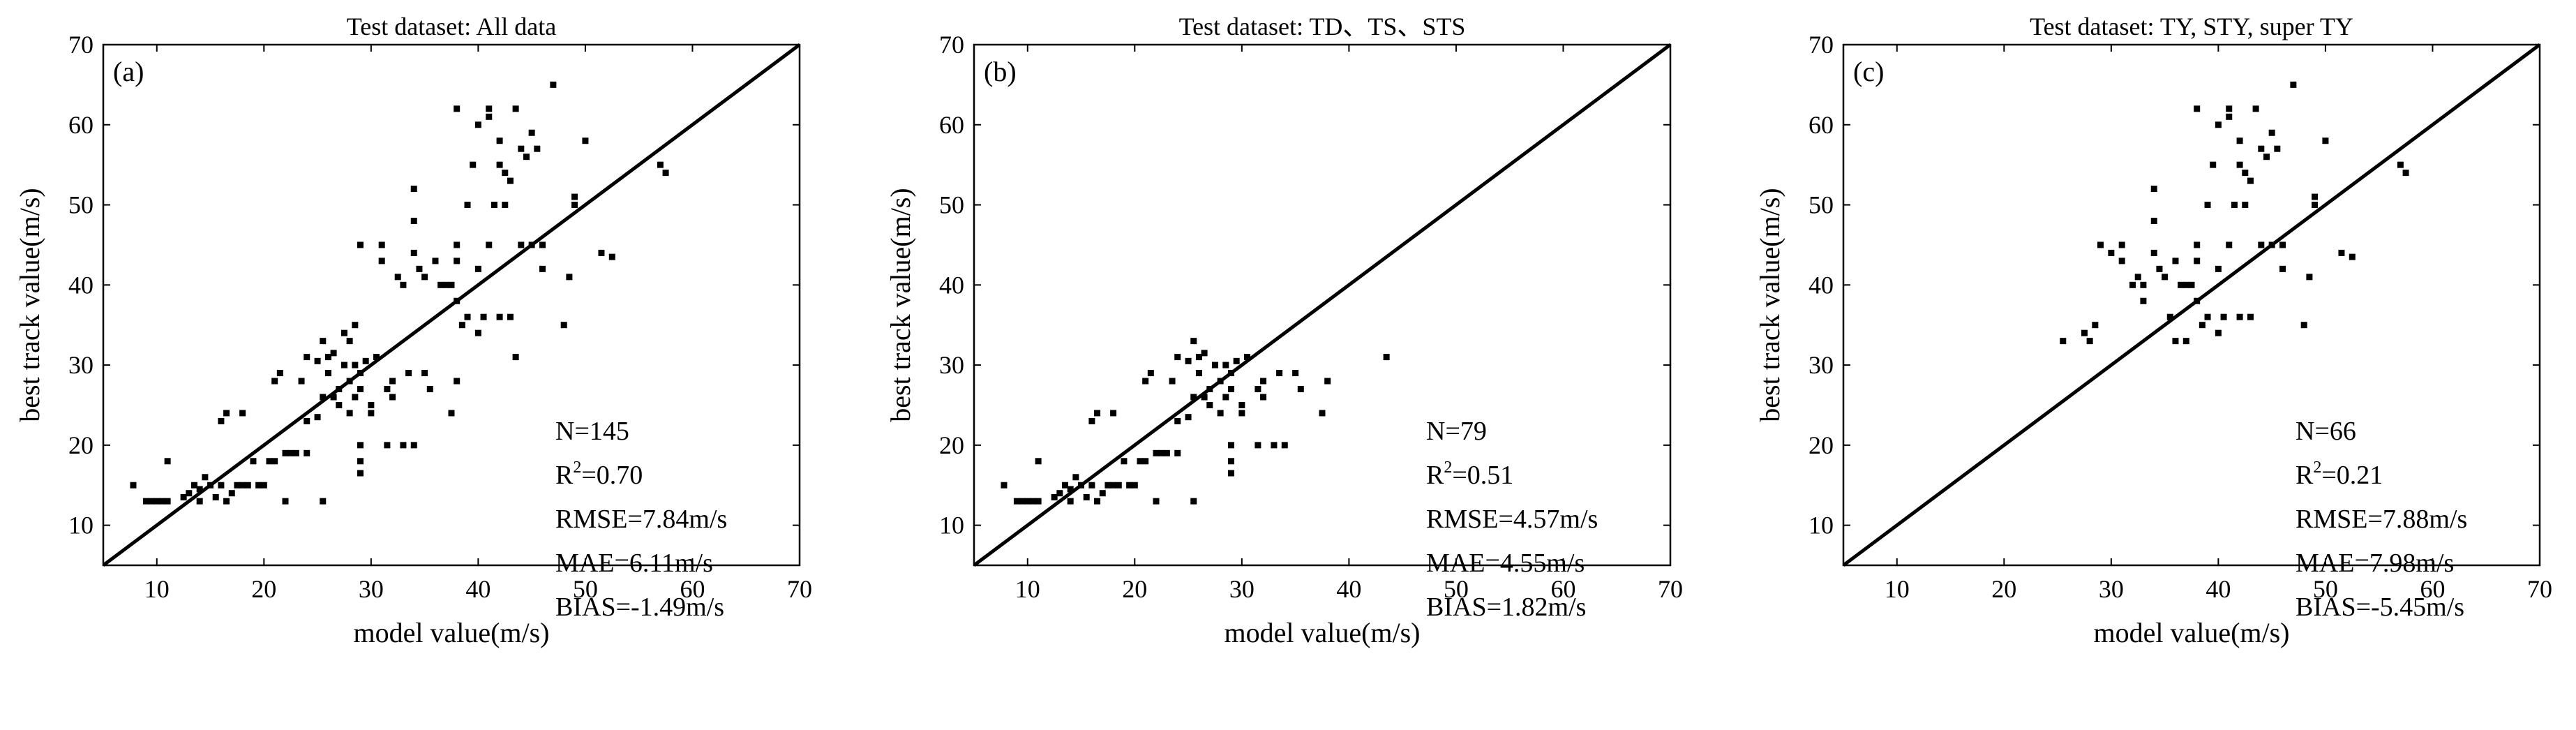 The image size is (2576, 730). What do you see at coordinates (2381, 519) in the screenshot?
I see `stat-rmse: RMSE=7.88m/s` at bounding box center [2381, 519].